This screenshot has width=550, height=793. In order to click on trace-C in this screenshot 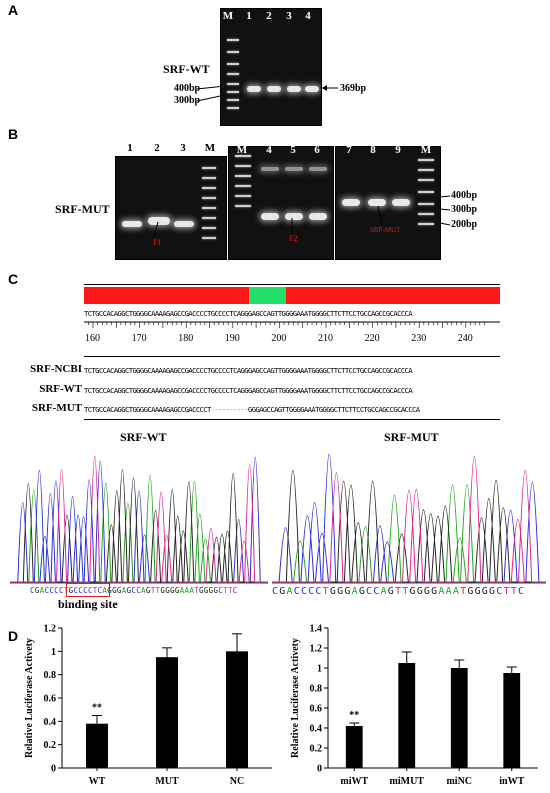, I will do `click(139, 519)`.